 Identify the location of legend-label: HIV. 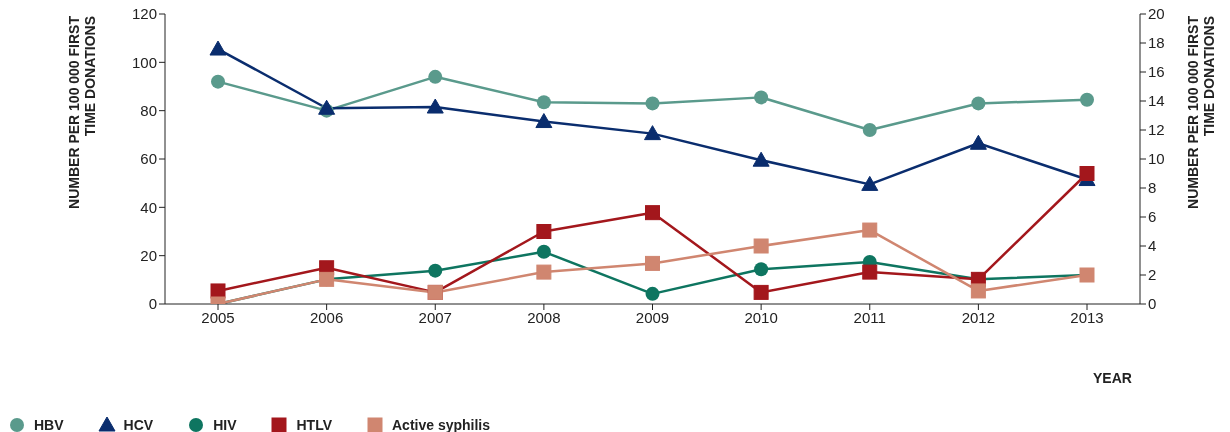
(225, 424).